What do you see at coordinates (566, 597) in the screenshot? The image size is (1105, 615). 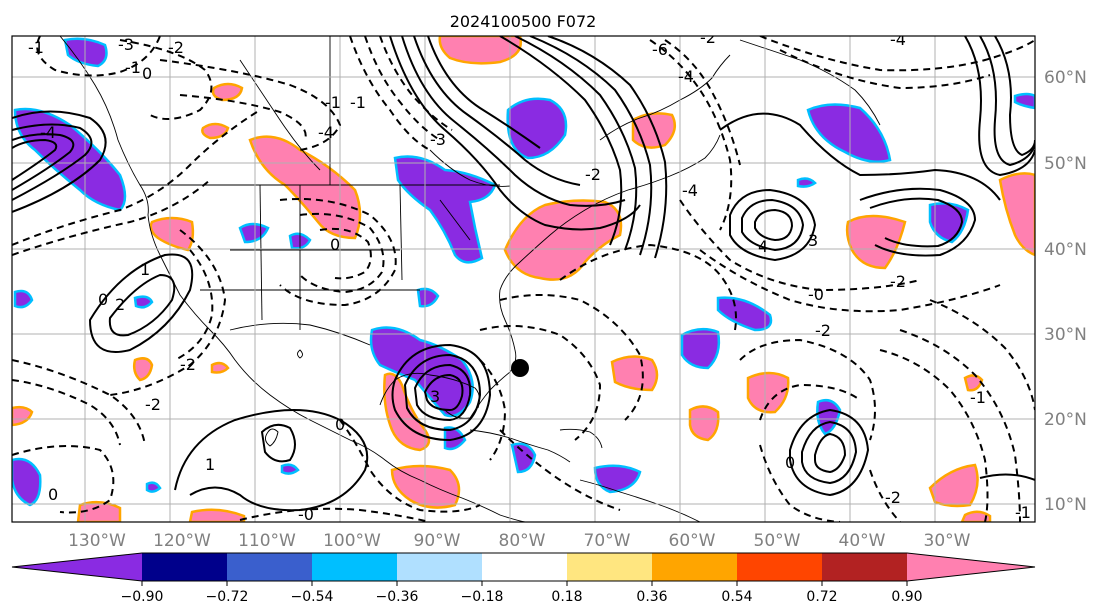 I see `colorbar-tick-label: 0.18` at bounding box center [566, 597].